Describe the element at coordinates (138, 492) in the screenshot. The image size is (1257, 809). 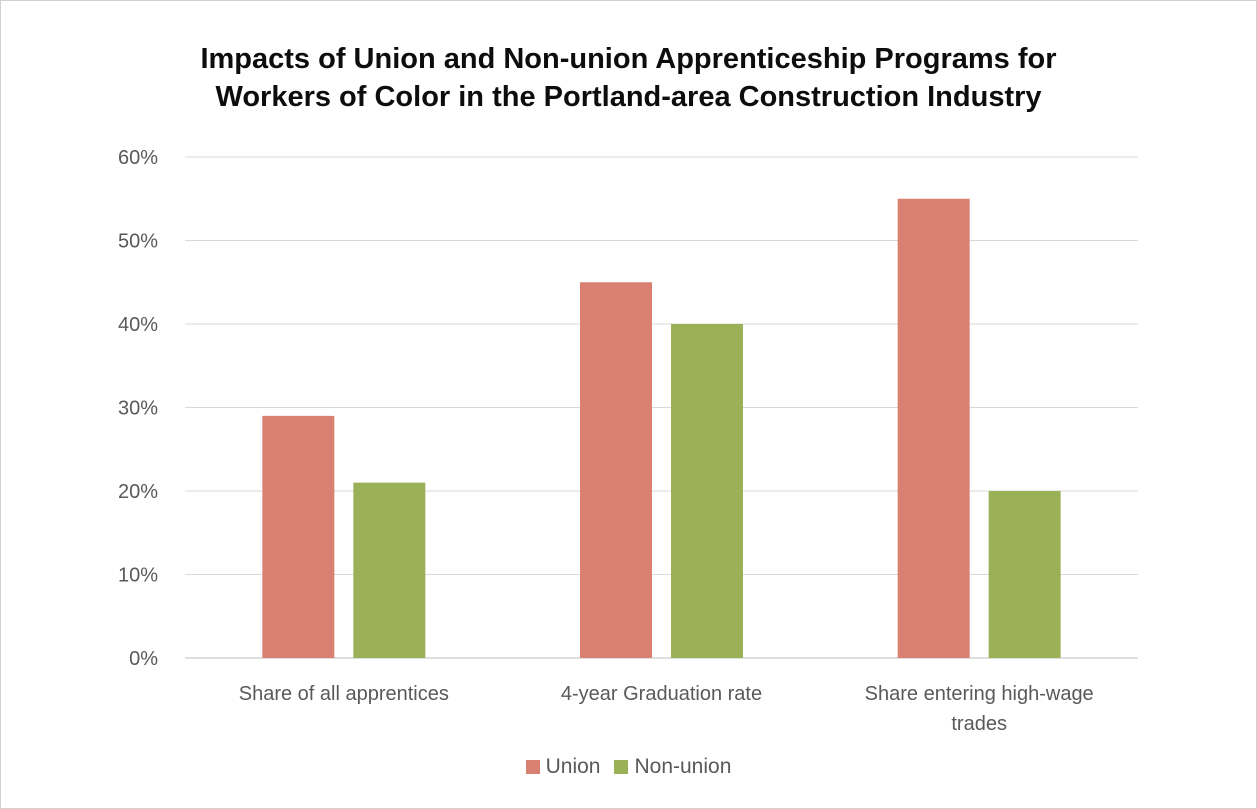
I see `y-tick-label: 20%` at that location.